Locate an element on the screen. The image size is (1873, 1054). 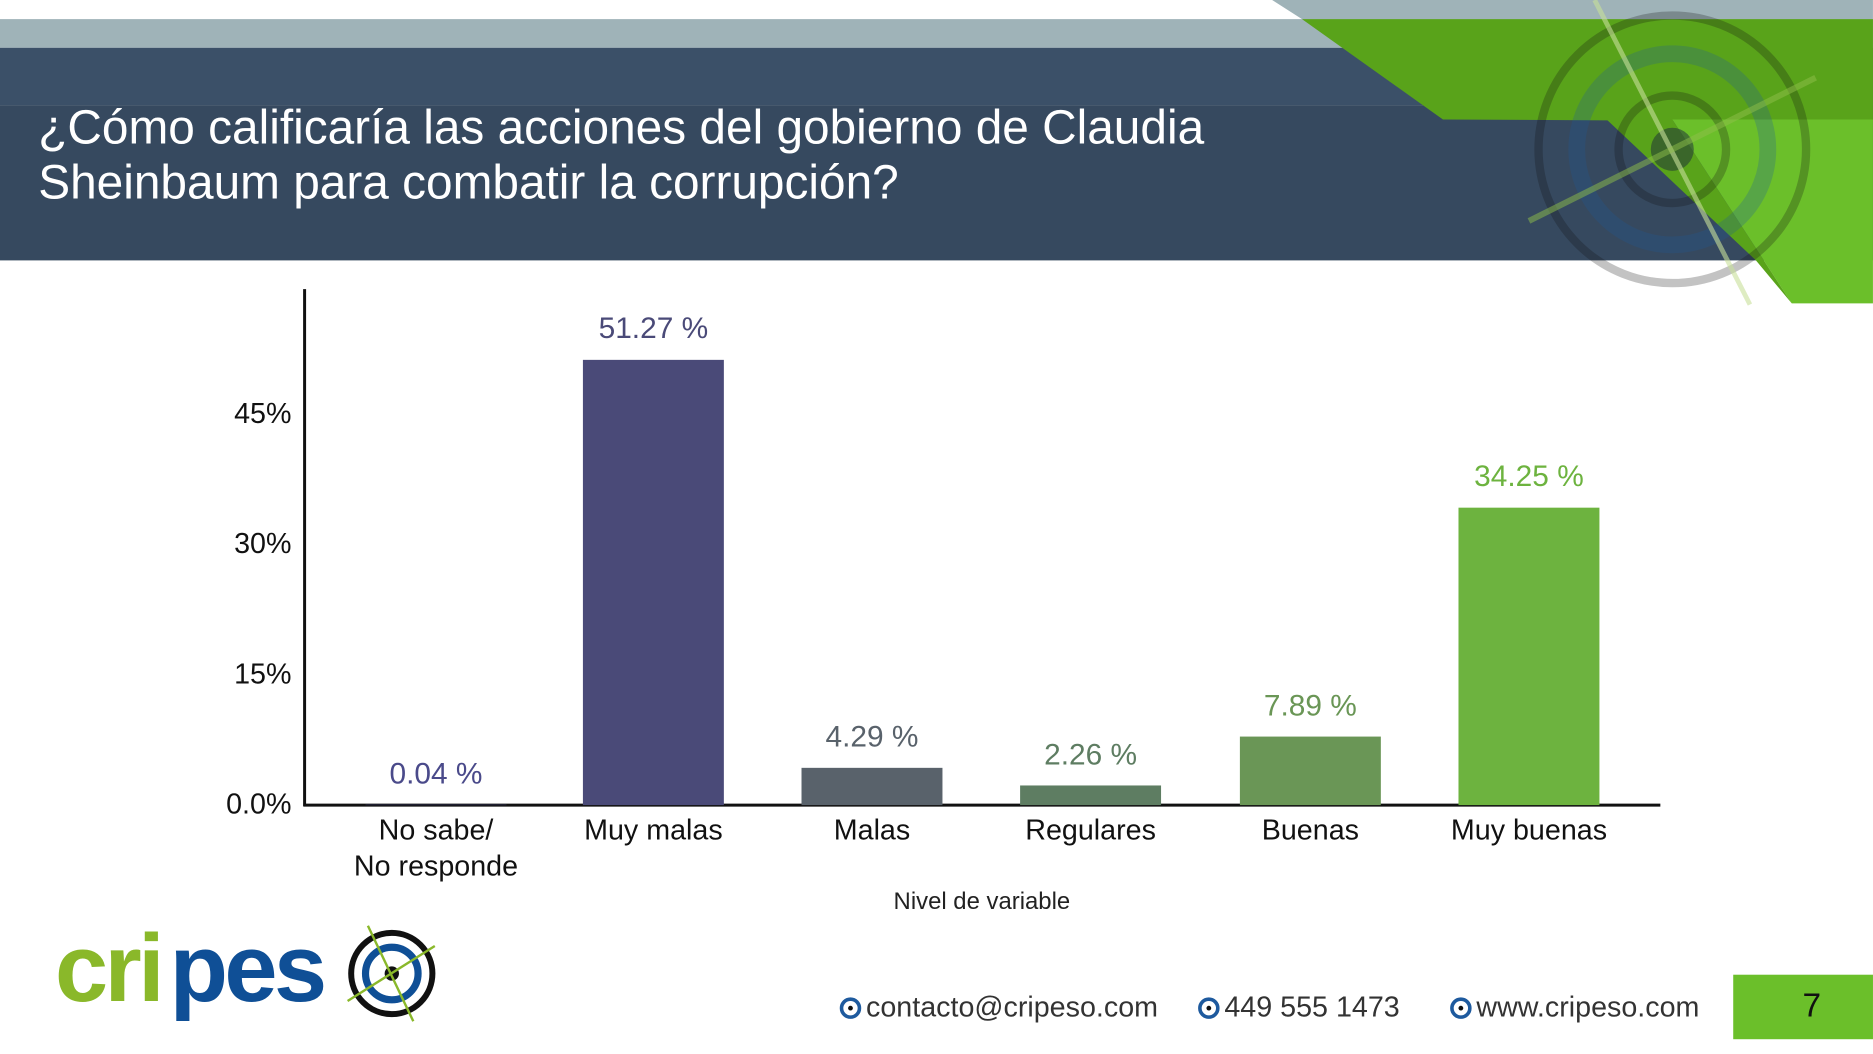
page-number: 7 is located at coordinates (1812, 1005).